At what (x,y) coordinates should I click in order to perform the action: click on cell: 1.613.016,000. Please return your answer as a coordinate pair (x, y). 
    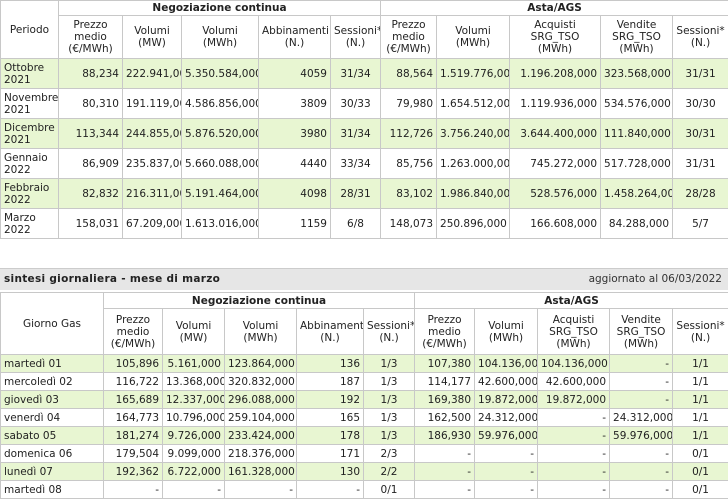
    Looking at the image, I should click on (220, 223).